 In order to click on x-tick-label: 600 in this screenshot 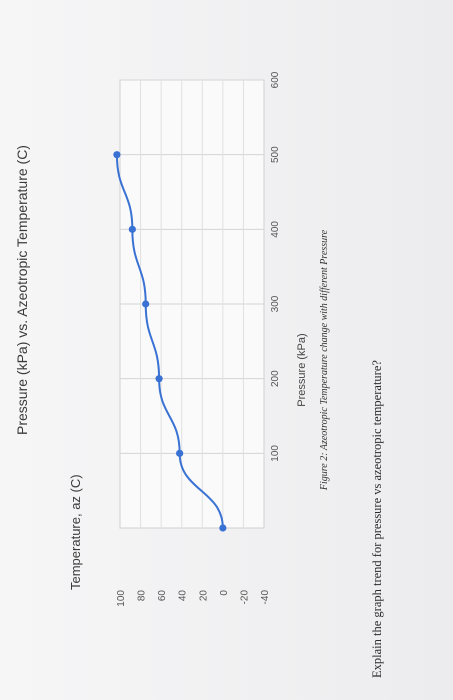, I will do `click(275, 79)`.